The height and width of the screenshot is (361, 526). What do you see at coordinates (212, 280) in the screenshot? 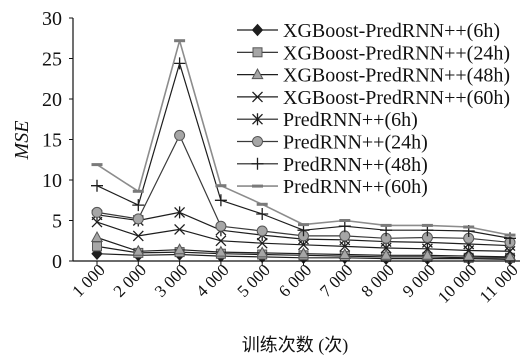
I see `x-tick-label: 4 000` at bounding box center [212, 280].